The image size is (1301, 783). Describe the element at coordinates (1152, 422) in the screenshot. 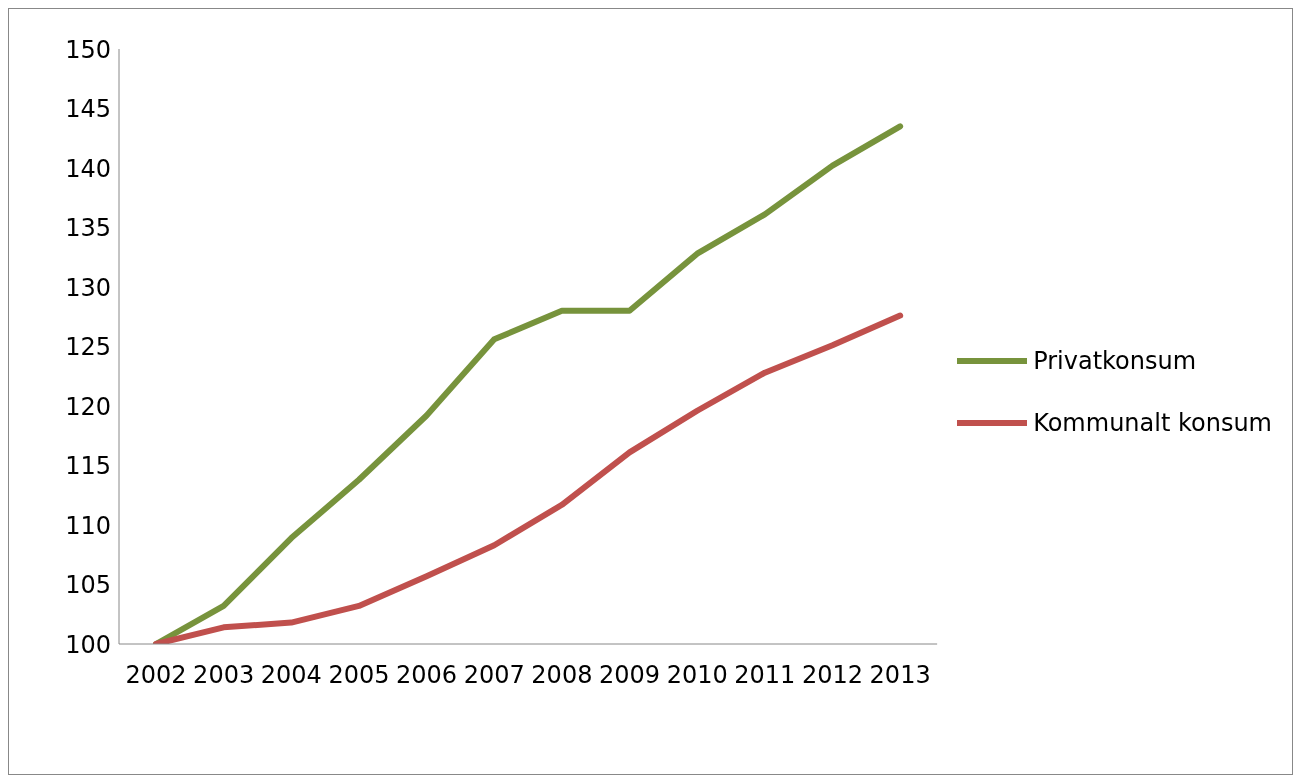

I see `legend-label: Kommunalt konsum` at that location.